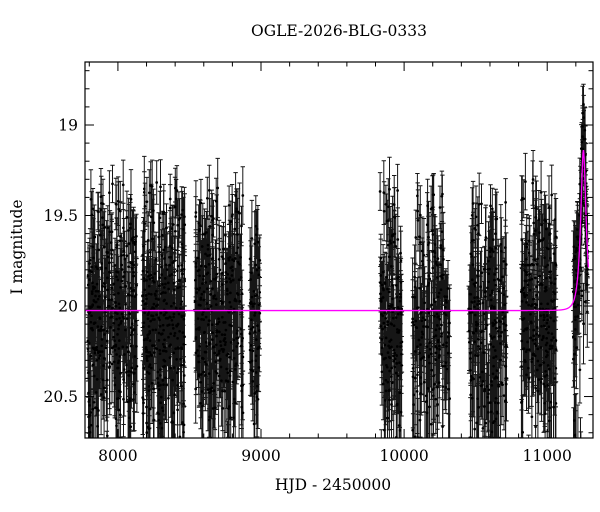 This screenshot has height=512, width=600. What do you see at coordinates (391, 312) in the screenshot?
I see `season-5-points` at bounding box center [391, 312].